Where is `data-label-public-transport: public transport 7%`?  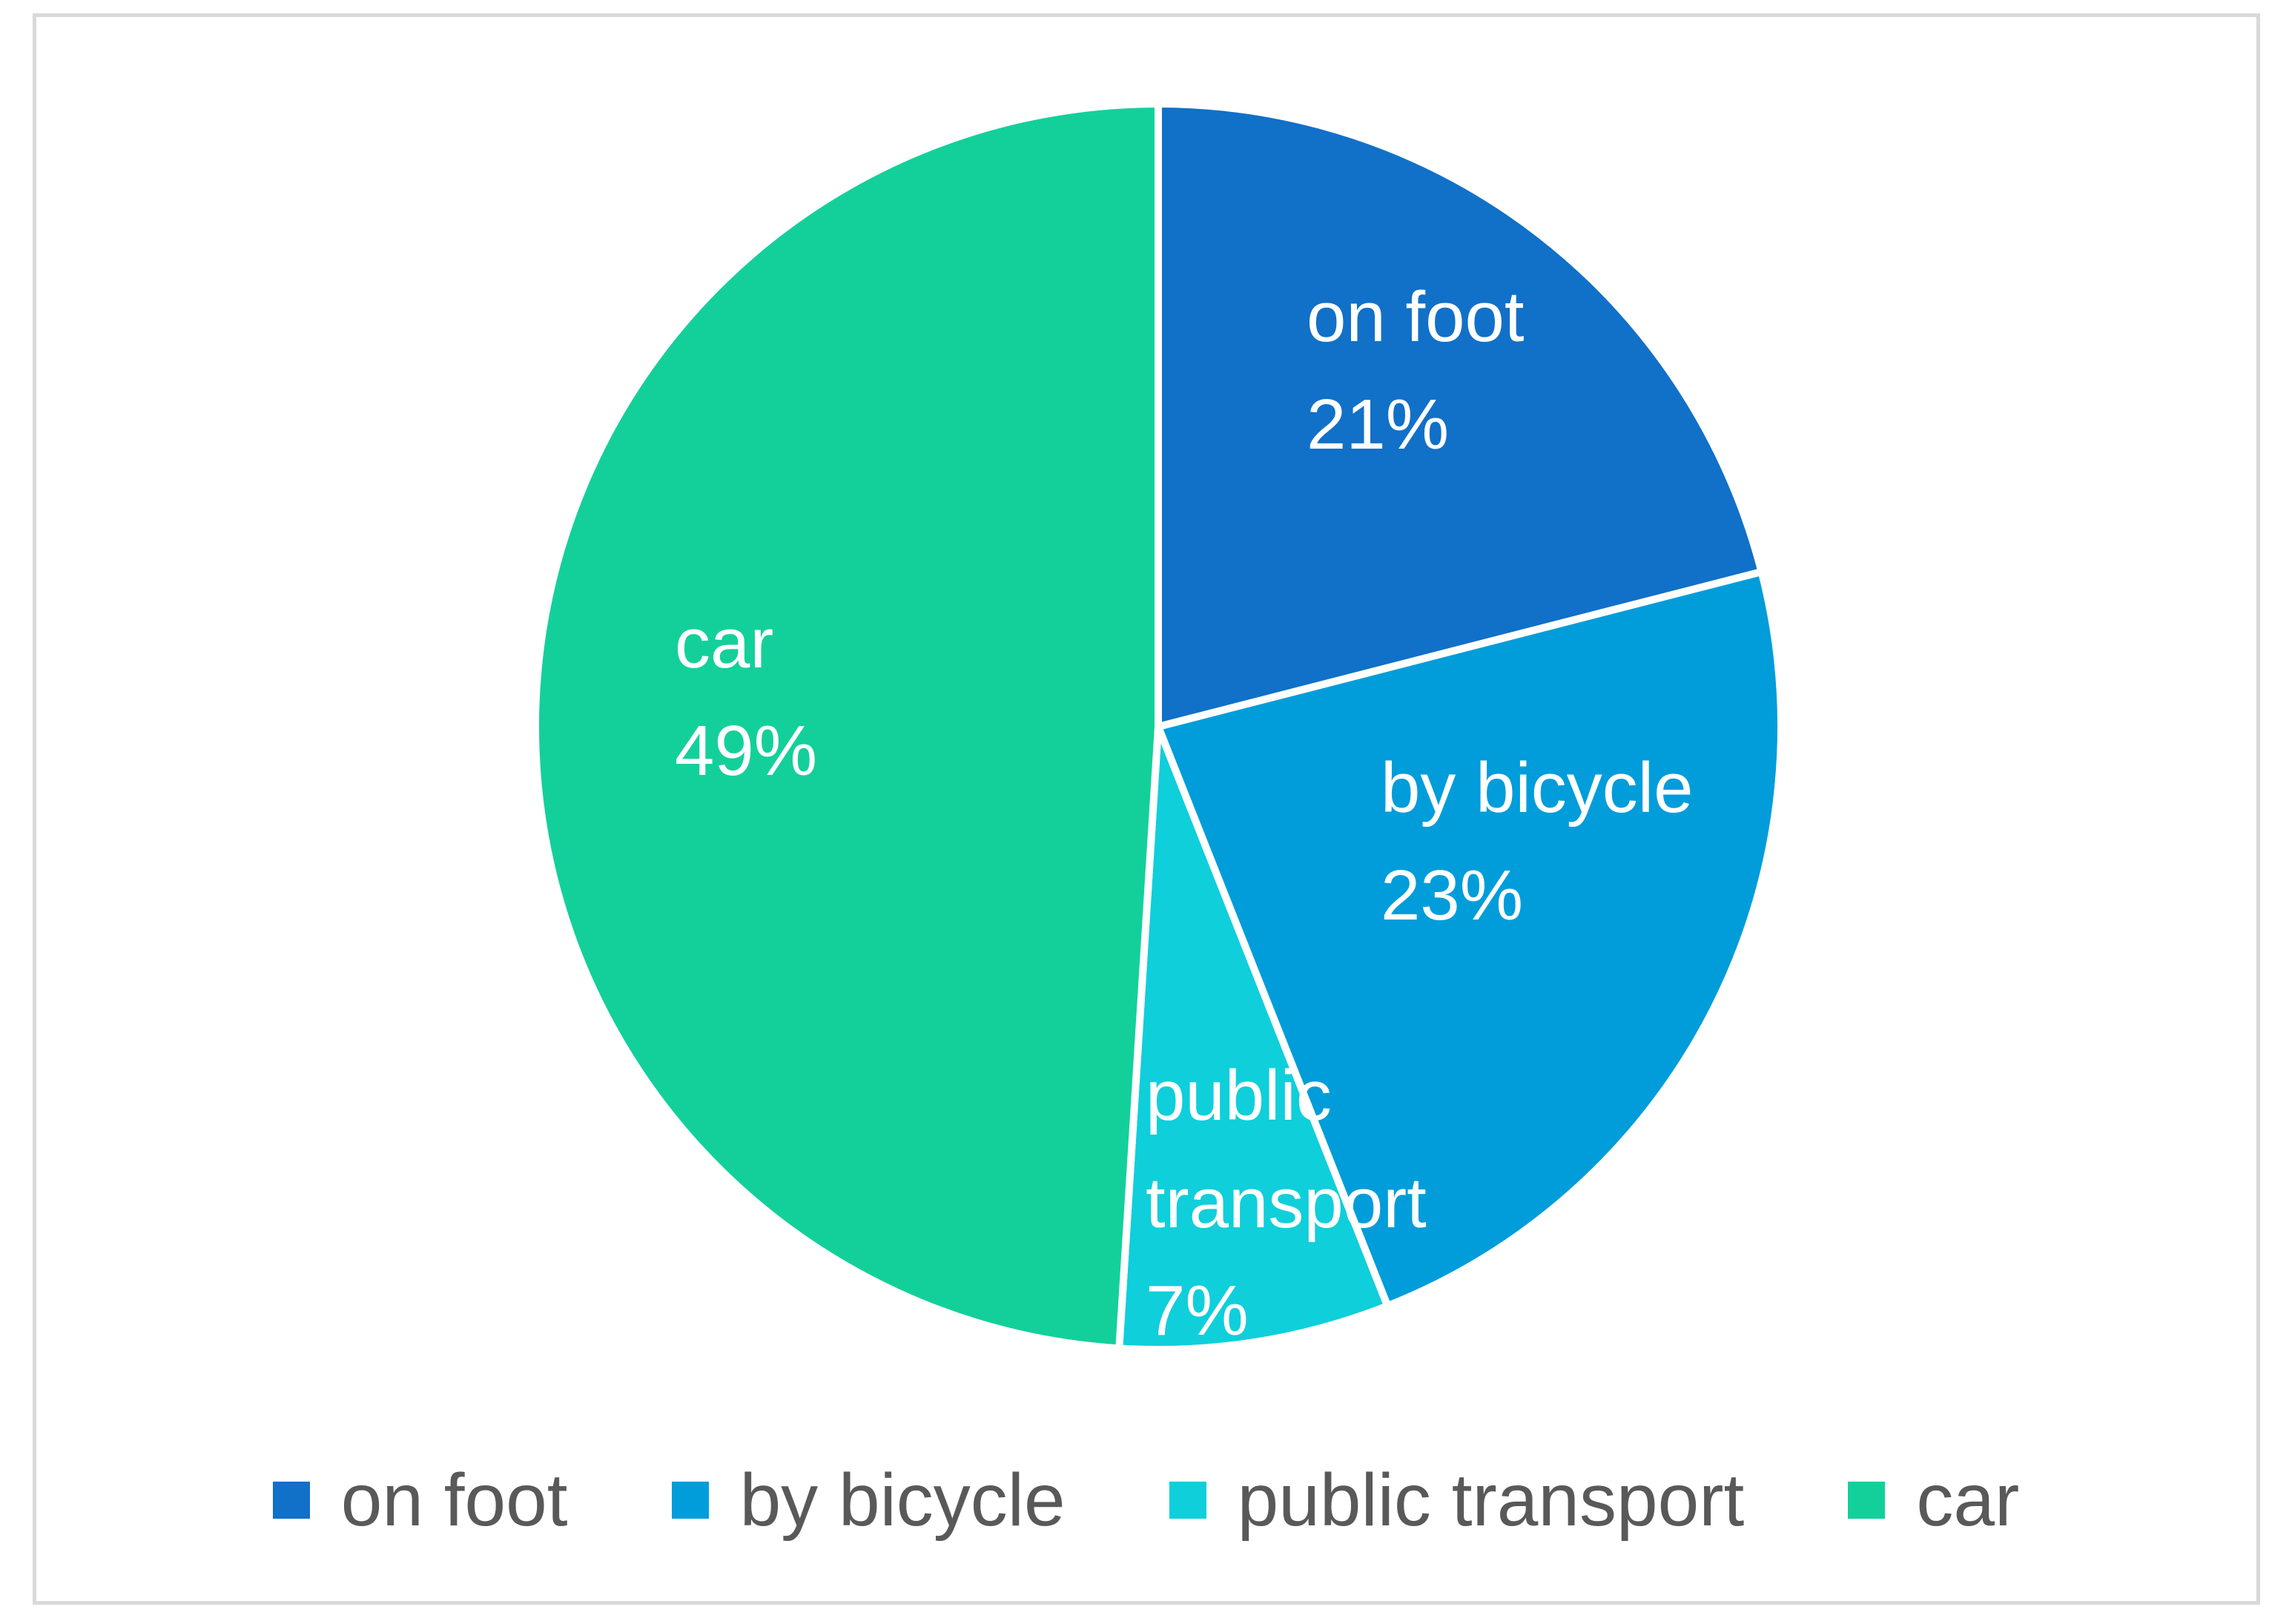
data-label-public-transport: public transport 7% is located at coordinates (1286, 1203).